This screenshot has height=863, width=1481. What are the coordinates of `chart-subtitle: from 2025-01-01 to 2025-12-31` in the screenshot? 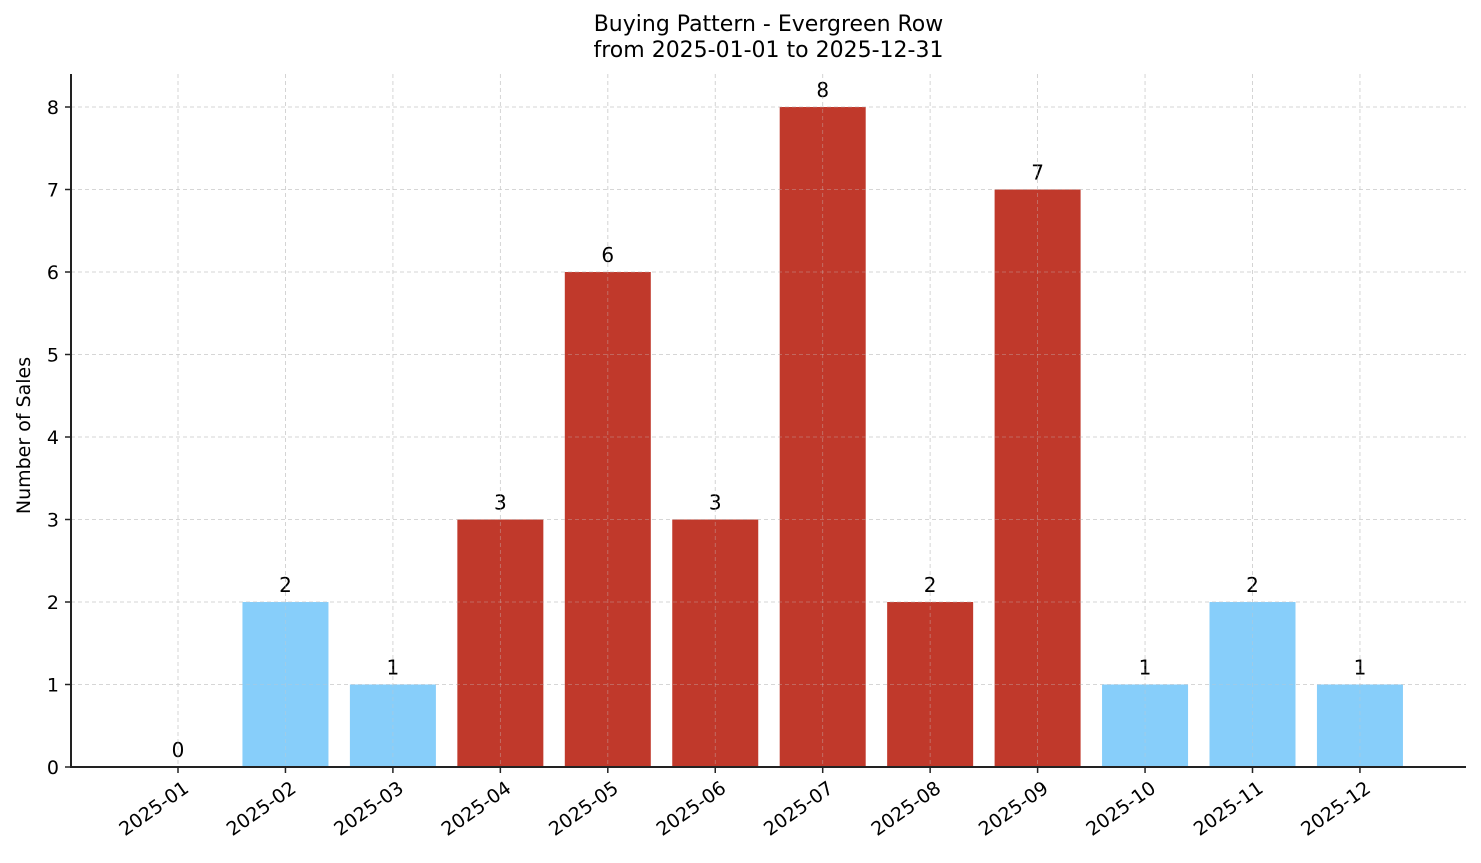 It's located at (768, 50).